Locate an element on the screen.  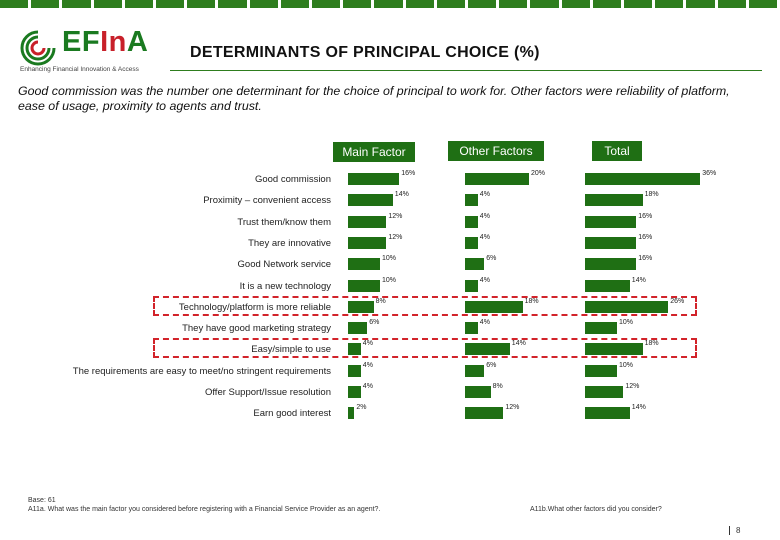
category-label: Good Network service is located at coordinates (284, 265).